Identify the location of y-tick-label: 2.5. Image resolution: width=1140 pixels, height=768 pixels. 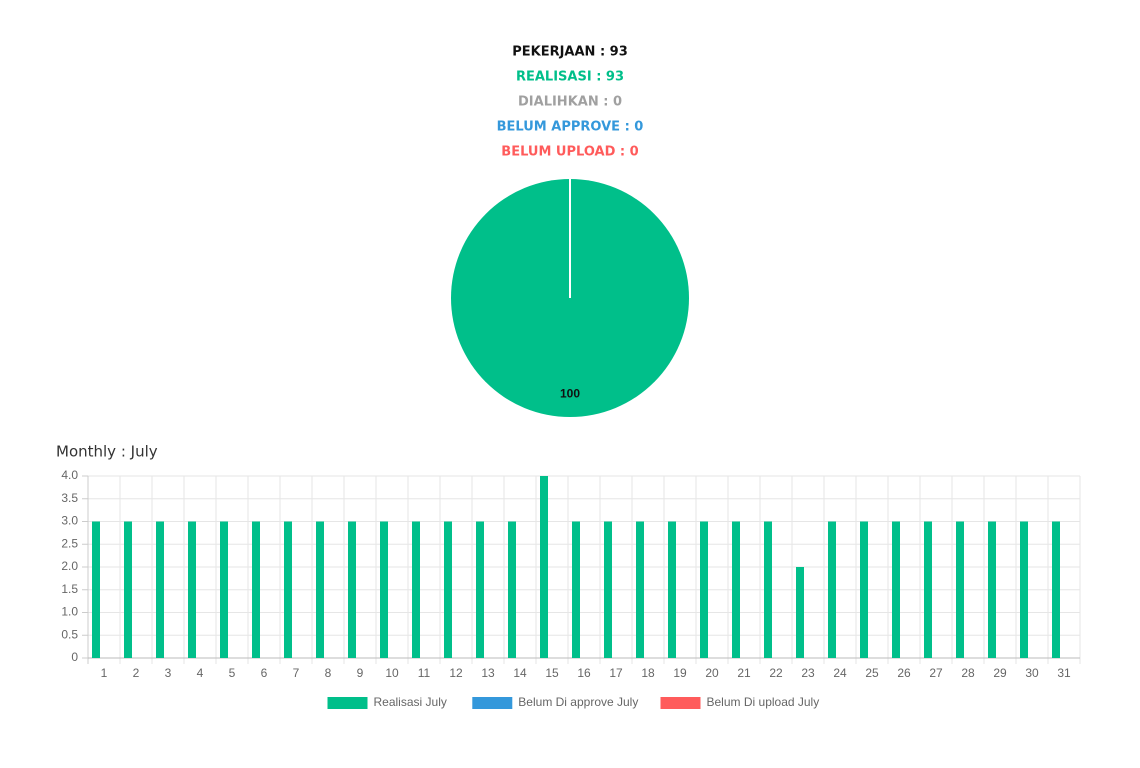
(69, 543).